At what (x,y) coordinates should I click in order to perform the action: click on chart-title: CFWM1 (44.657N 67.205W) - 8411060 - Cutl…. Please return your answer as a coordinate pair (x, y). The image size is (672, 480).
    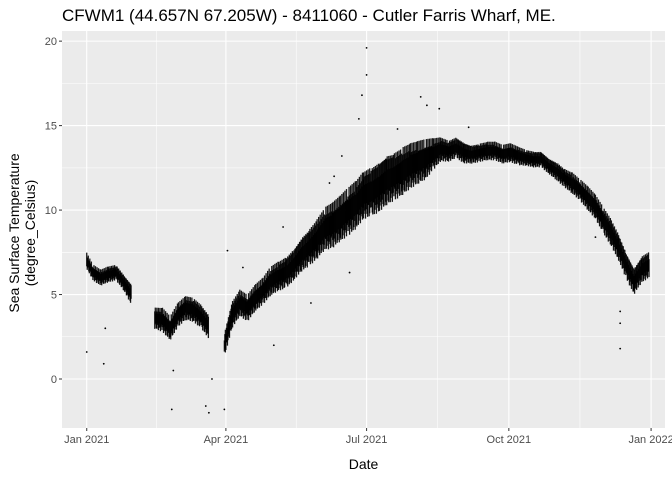
    Looking at the image, I should click on (309, 15).